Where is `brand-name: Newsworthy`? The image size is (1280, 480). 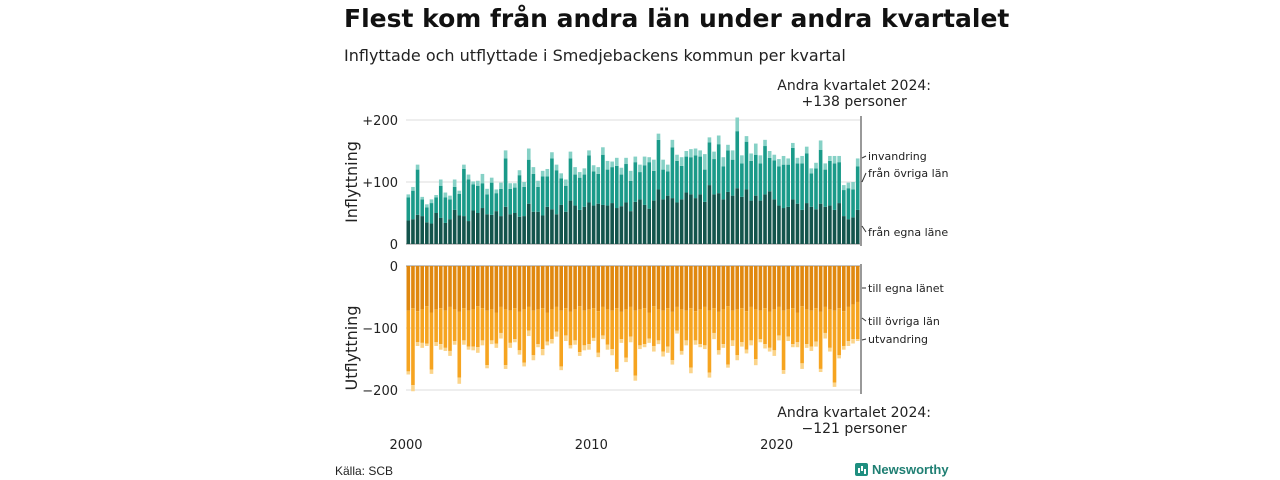 brand-name: Newsworthy is located at coordinates (910, 469).